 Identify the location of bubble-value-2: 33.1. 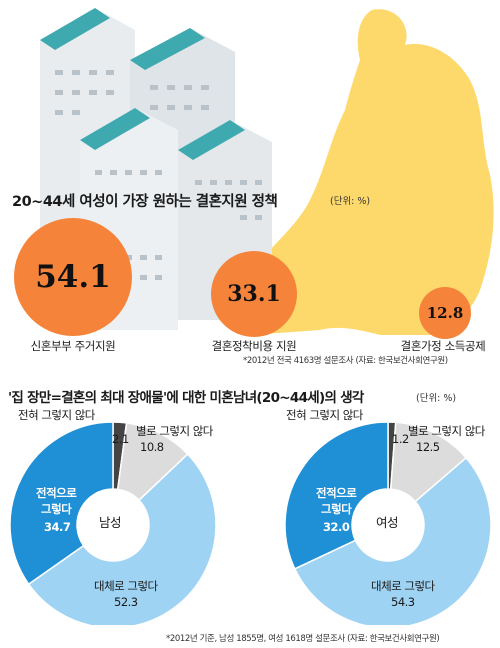
(254, 294).